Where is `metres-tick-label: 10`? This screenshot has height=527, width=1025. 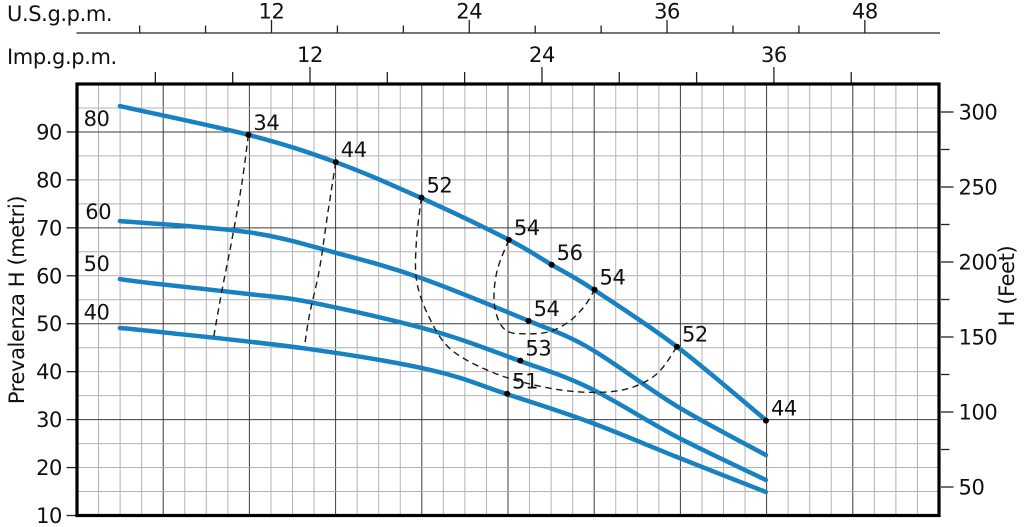 metres-tick-label: 10 is located at coordinates (49, 515).